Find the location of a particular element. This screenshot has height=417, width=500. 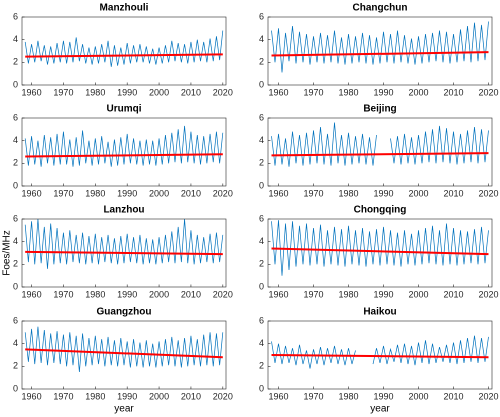

panel-title: Changchun is located at coordinates (380, 8).